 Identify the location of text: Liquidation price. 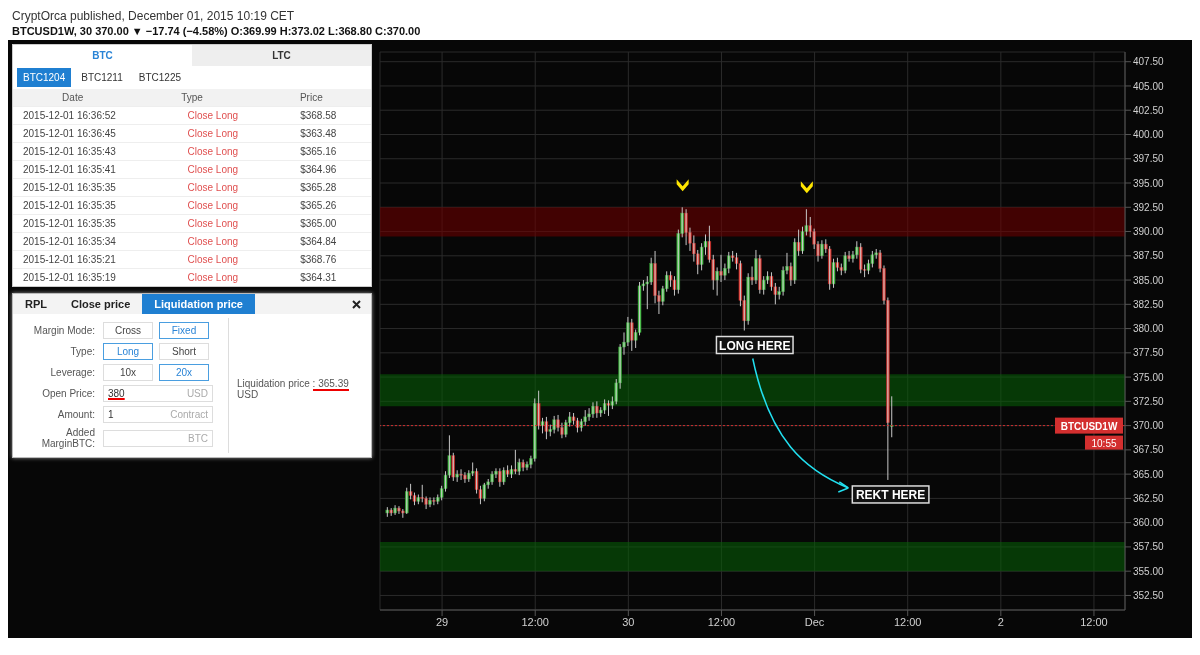
(273, 383).